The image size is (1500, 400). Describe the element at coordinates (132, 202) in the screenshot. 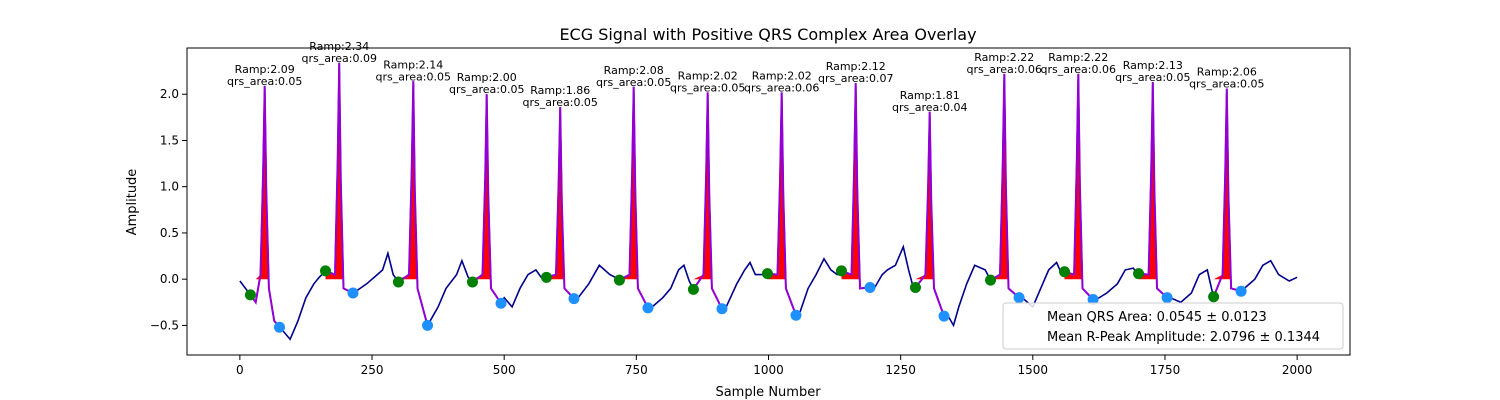

I see `y-axis-label: Amplitude` at that location.